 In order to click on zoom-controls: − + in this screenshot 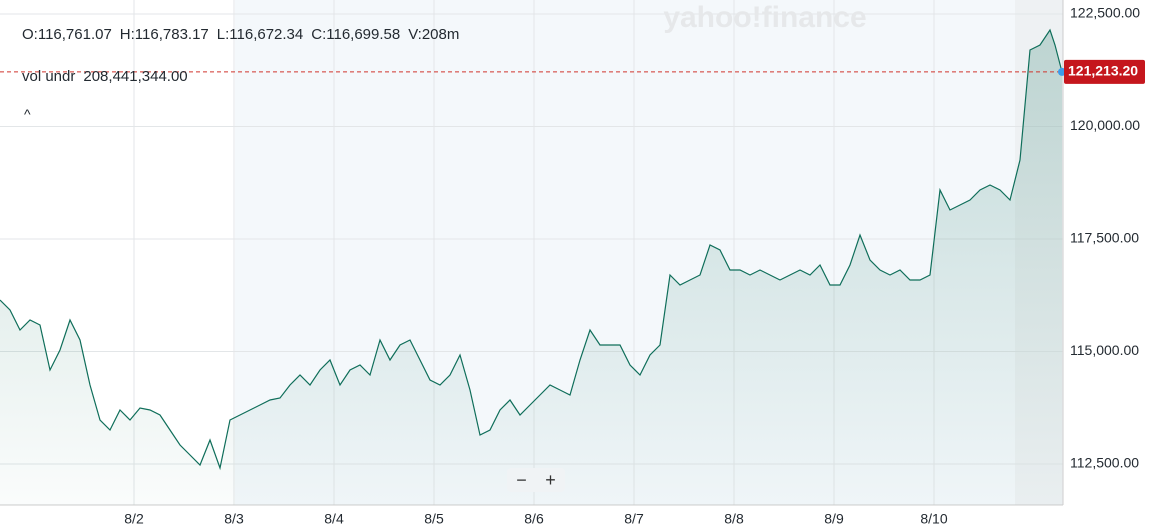, I will do `click(536, 480)`.